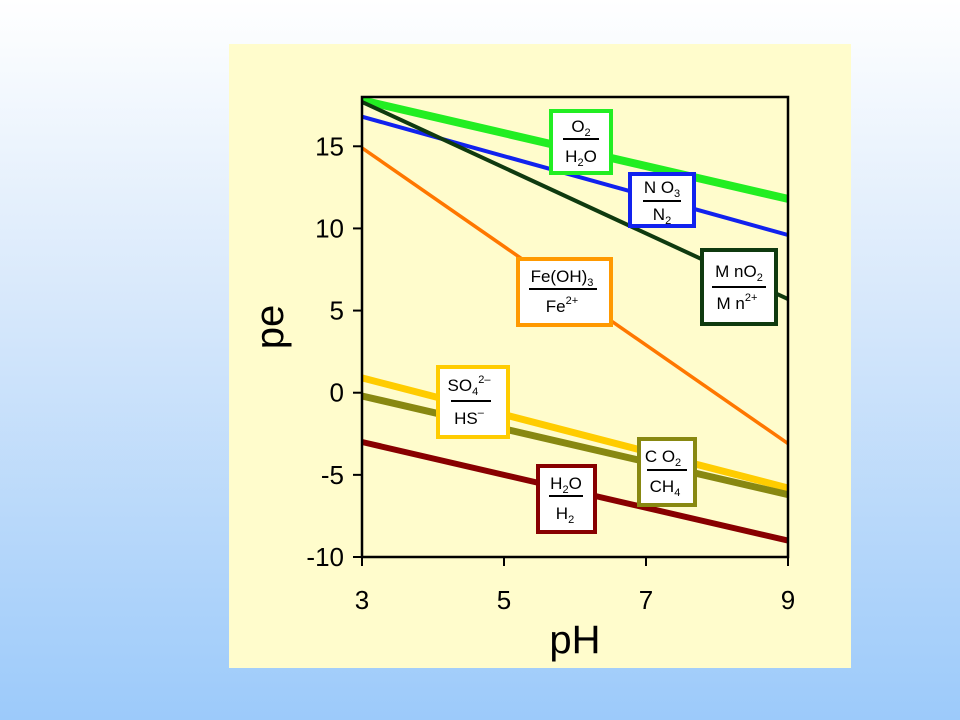 The width and height of the screenshot is (960, 720). What do you see at coordinates (565, 515) in the screenshot?
I see `label-h2-denominator: H2` at bounding box center [565, 515].